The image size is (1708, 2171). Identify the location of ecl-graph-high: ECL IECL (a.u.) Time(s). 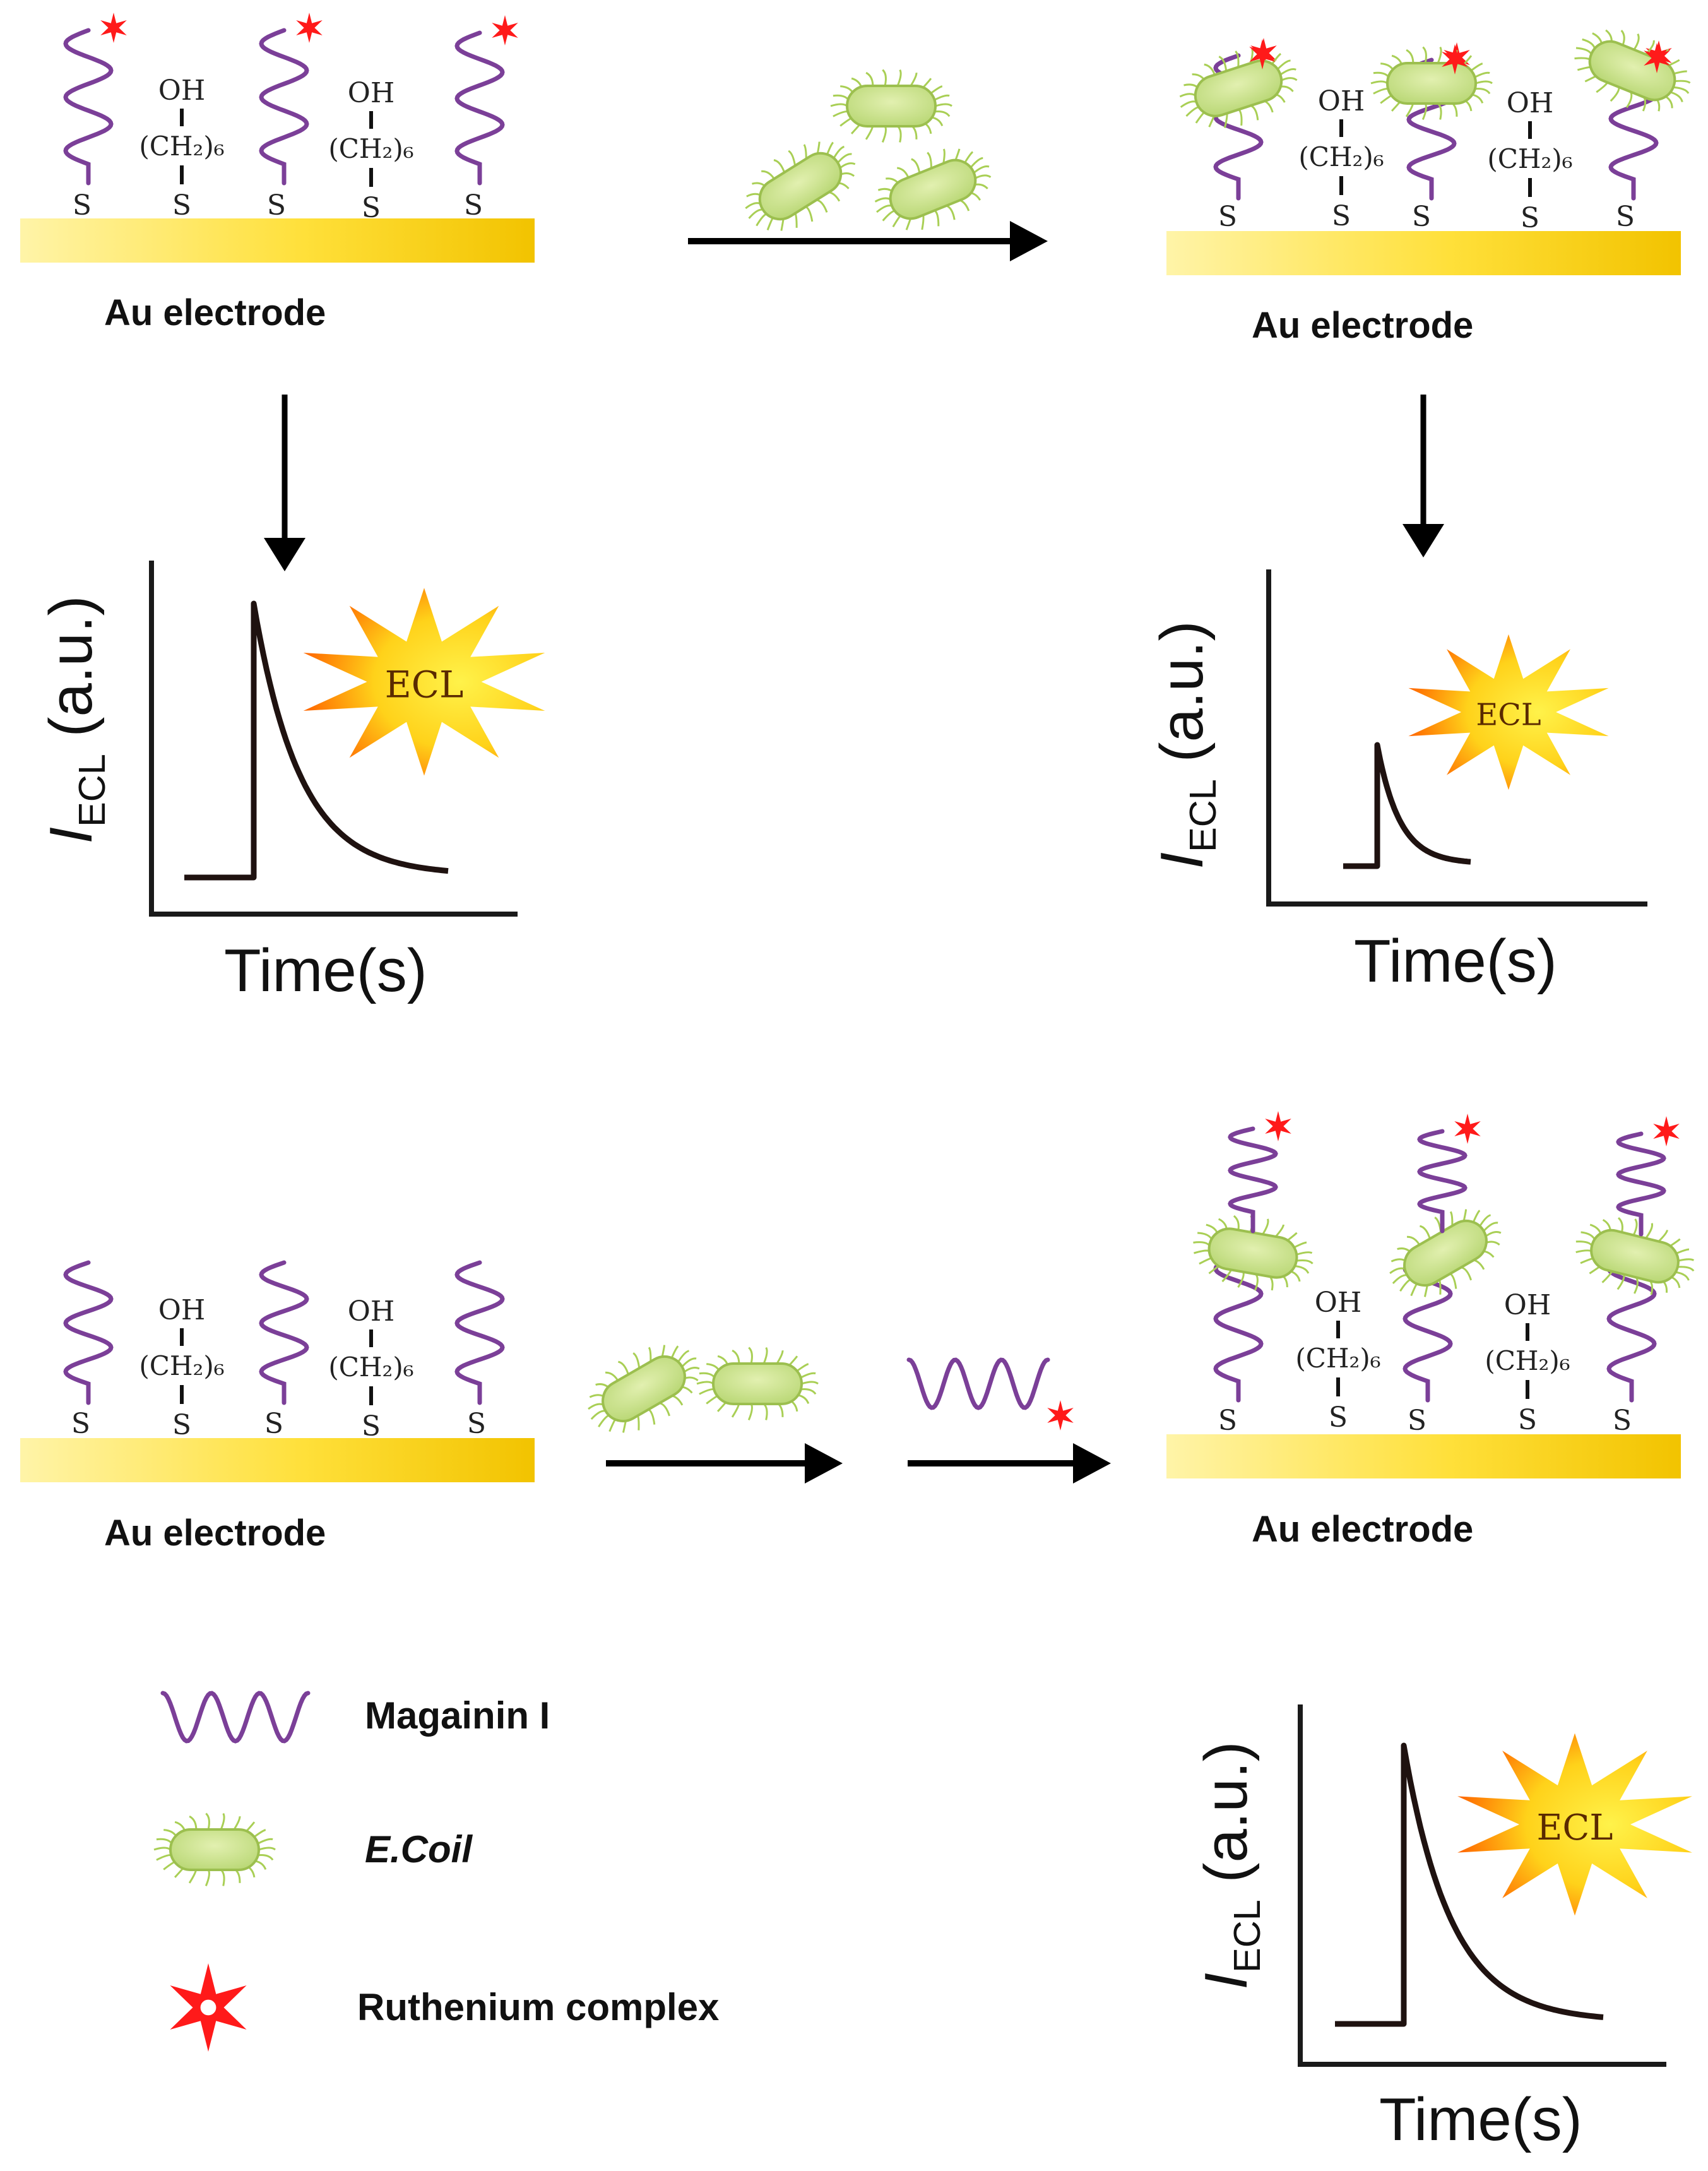
(291, 783).